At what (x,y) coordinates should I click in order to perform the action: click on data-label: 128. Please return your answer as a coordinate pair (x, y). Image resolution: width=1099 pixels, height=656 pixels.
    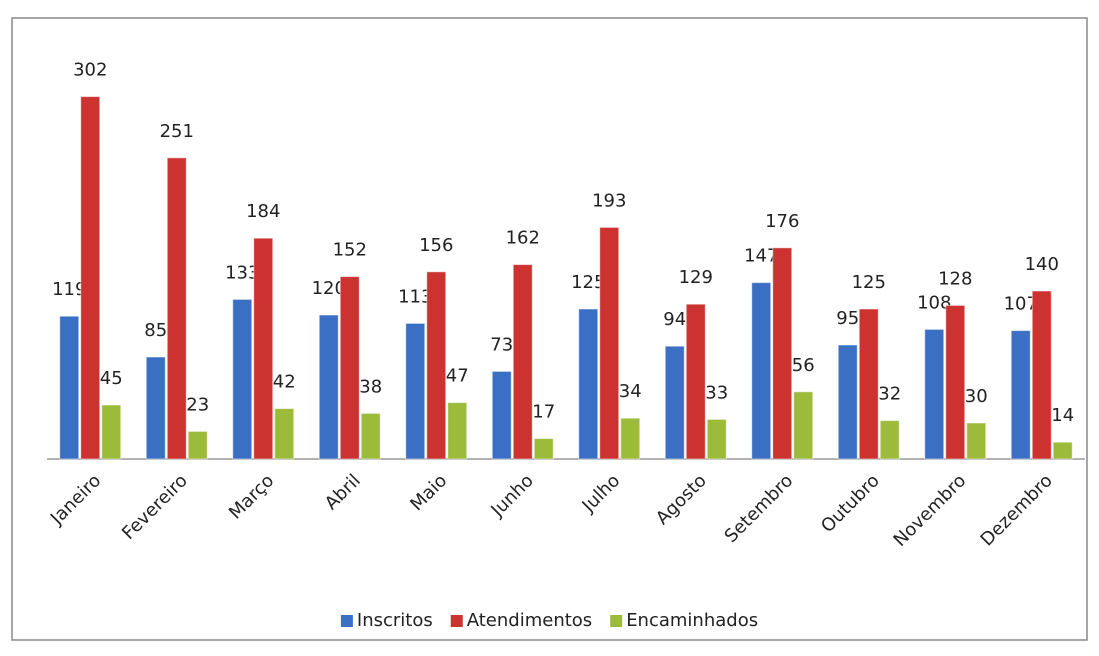
    Looking at the image, I should click on (955, 278).